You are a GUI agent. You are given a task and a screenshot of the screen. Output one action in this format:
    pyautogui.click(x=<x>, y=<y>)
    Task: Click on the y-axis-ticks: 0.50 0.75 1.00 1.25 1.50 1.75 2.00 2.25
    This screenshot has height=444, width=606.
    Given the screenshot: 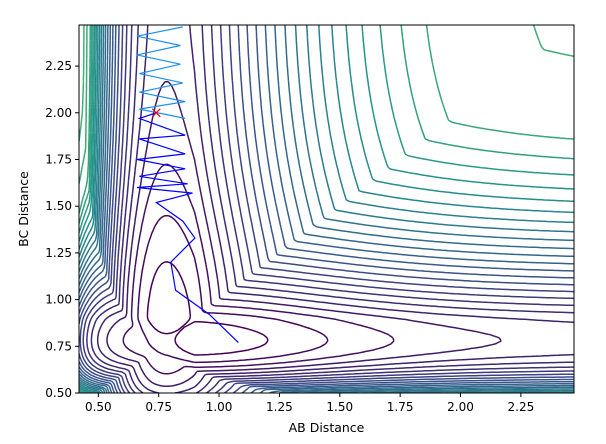 What is the action you would take?
    pyautogui.click(x=62, y=229)
    